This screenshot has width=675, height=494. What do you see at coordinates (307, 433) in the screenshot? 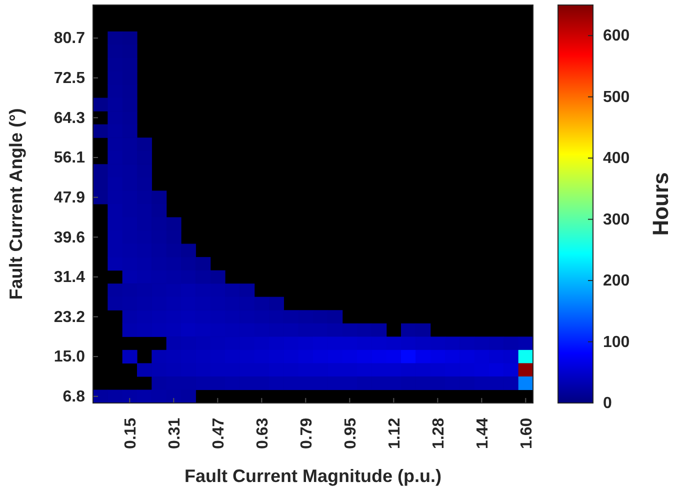
I see `x-tick-label: 0.79` at bounding box center [307, 433].